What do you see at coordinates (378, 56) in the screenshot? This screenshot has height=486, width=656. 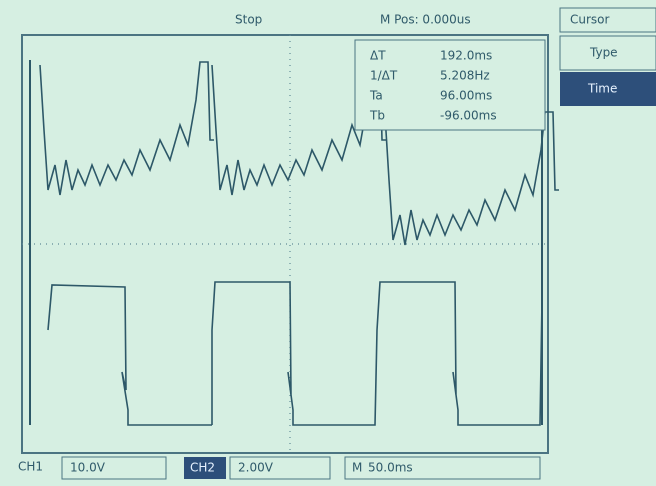 I see `readout-label: ΔT` at bounding box center [378, 56].